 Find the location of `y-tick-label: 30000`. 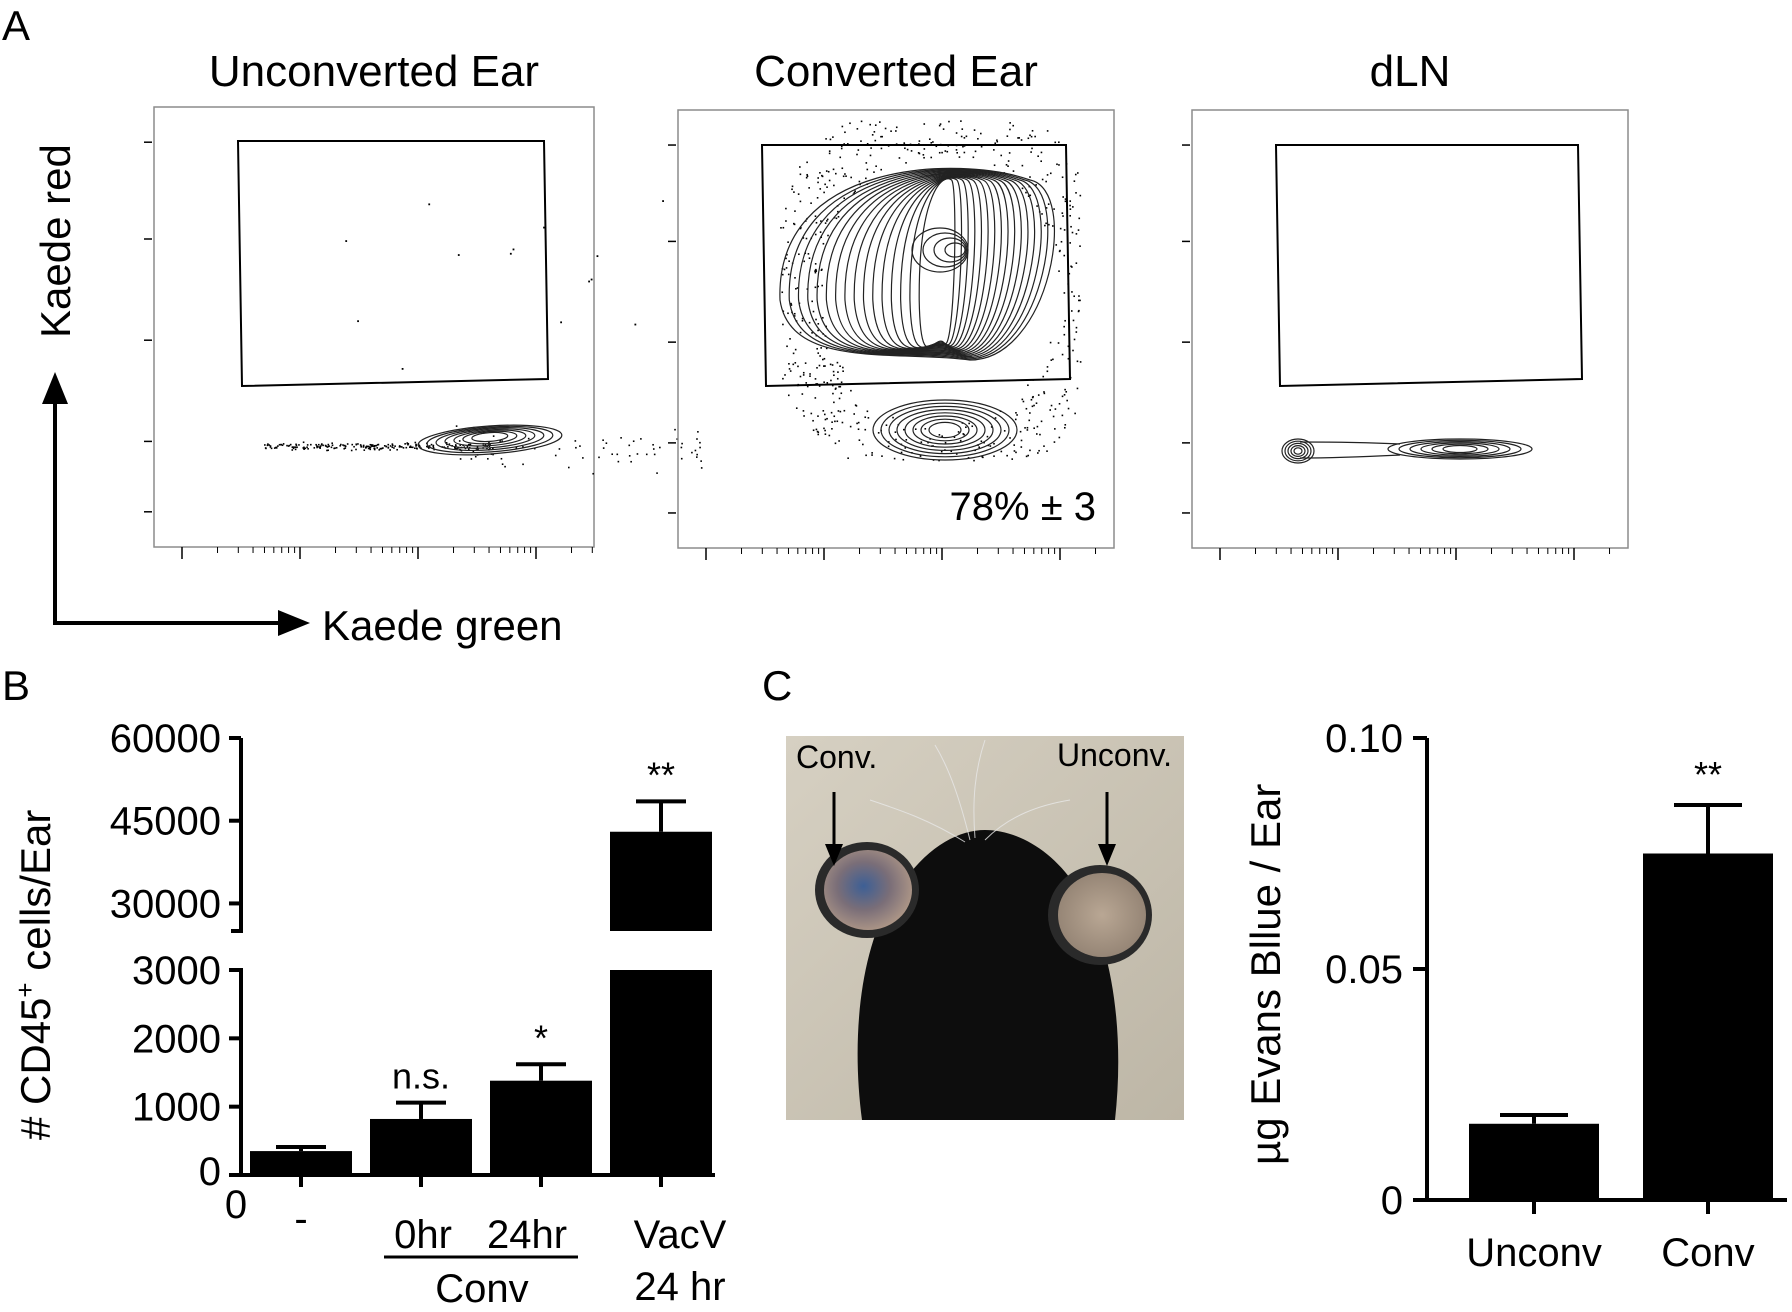

y-tick-label: 30000 is located at coordinates (165, 904).